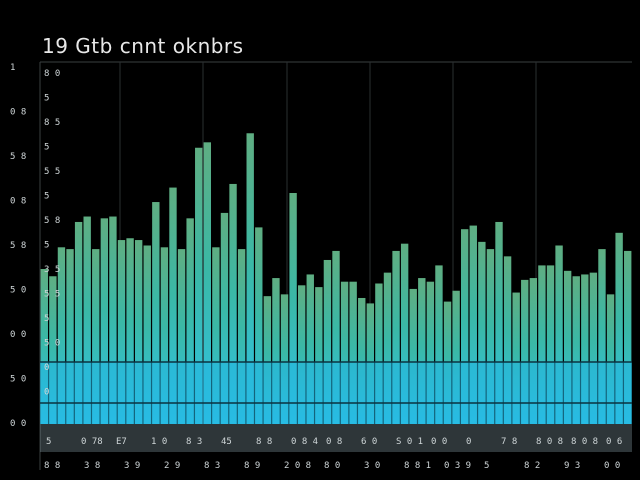 This screenshot has width=640, height=480. I want to click on x-tick-label-bottom-13: 9 3, so click(572, 466).